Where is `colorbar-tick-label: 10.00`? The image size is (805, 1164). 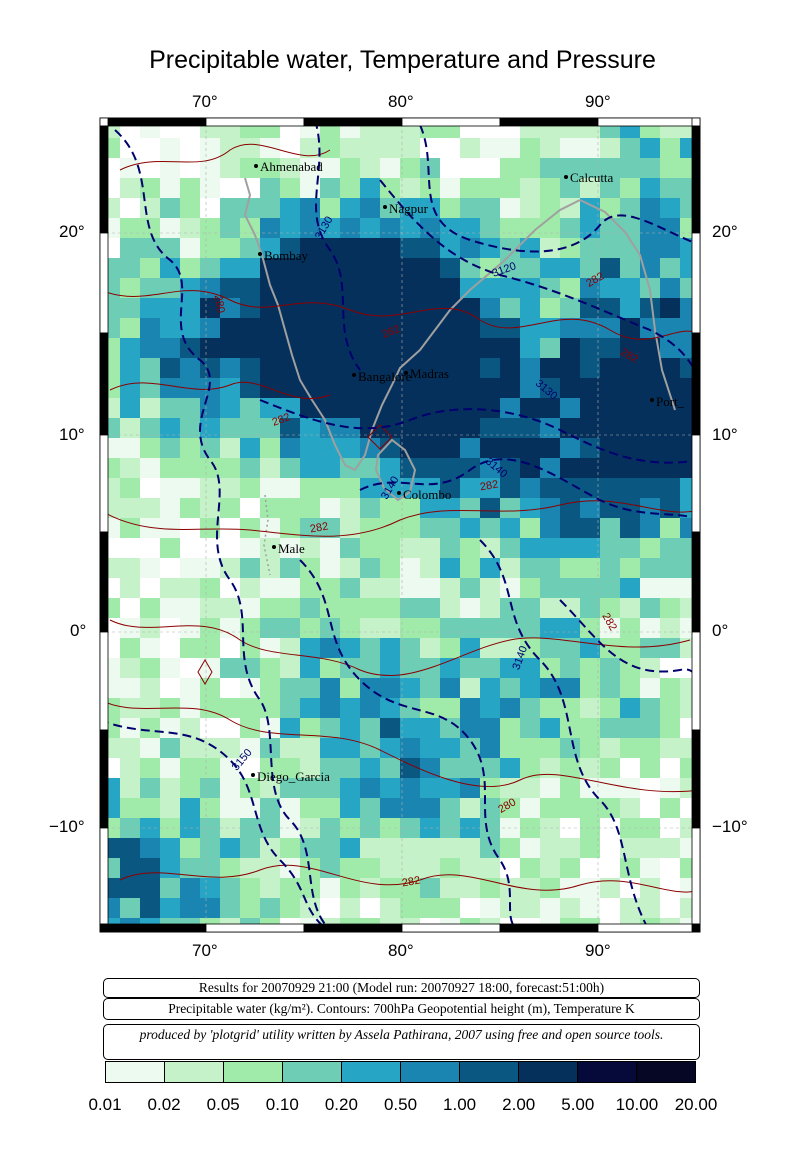 colorbar-tick-label: 10.00 is located at coordinates (637, 1104).